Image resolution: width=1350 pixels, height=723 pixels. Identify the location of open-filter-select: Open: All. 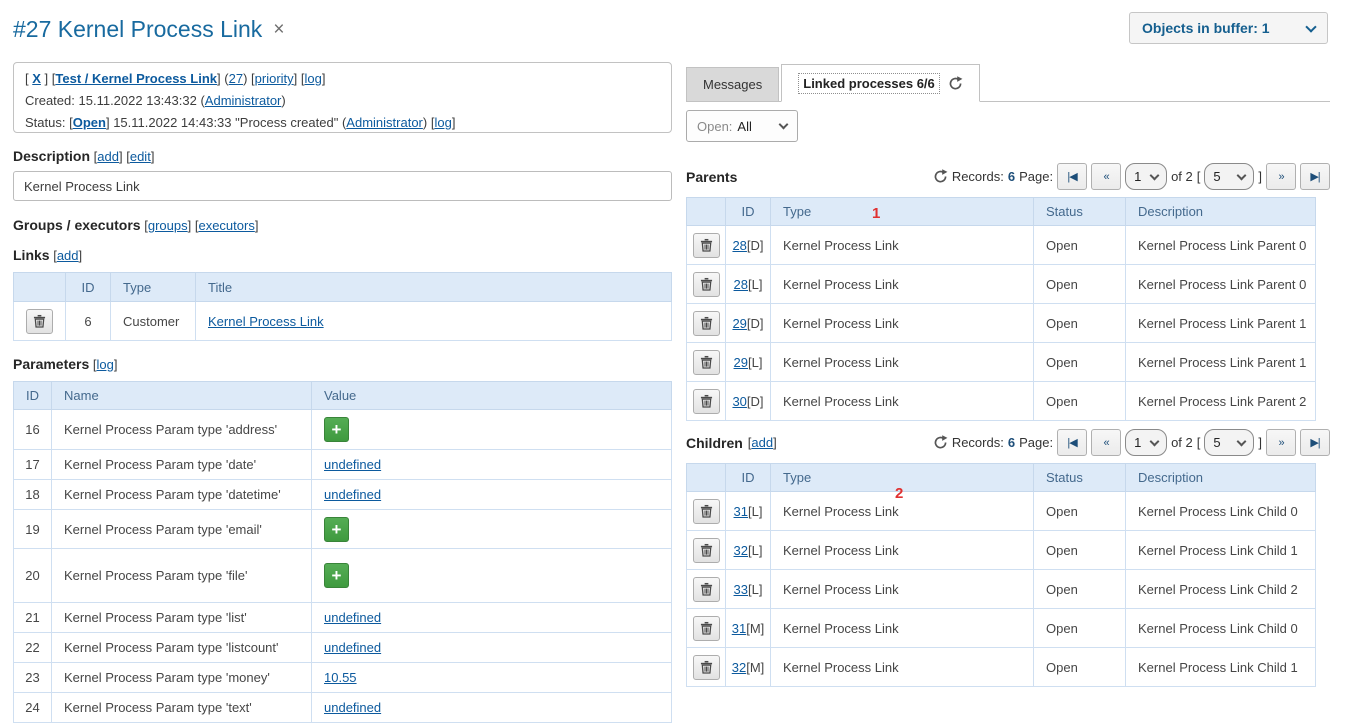
(742, 126).